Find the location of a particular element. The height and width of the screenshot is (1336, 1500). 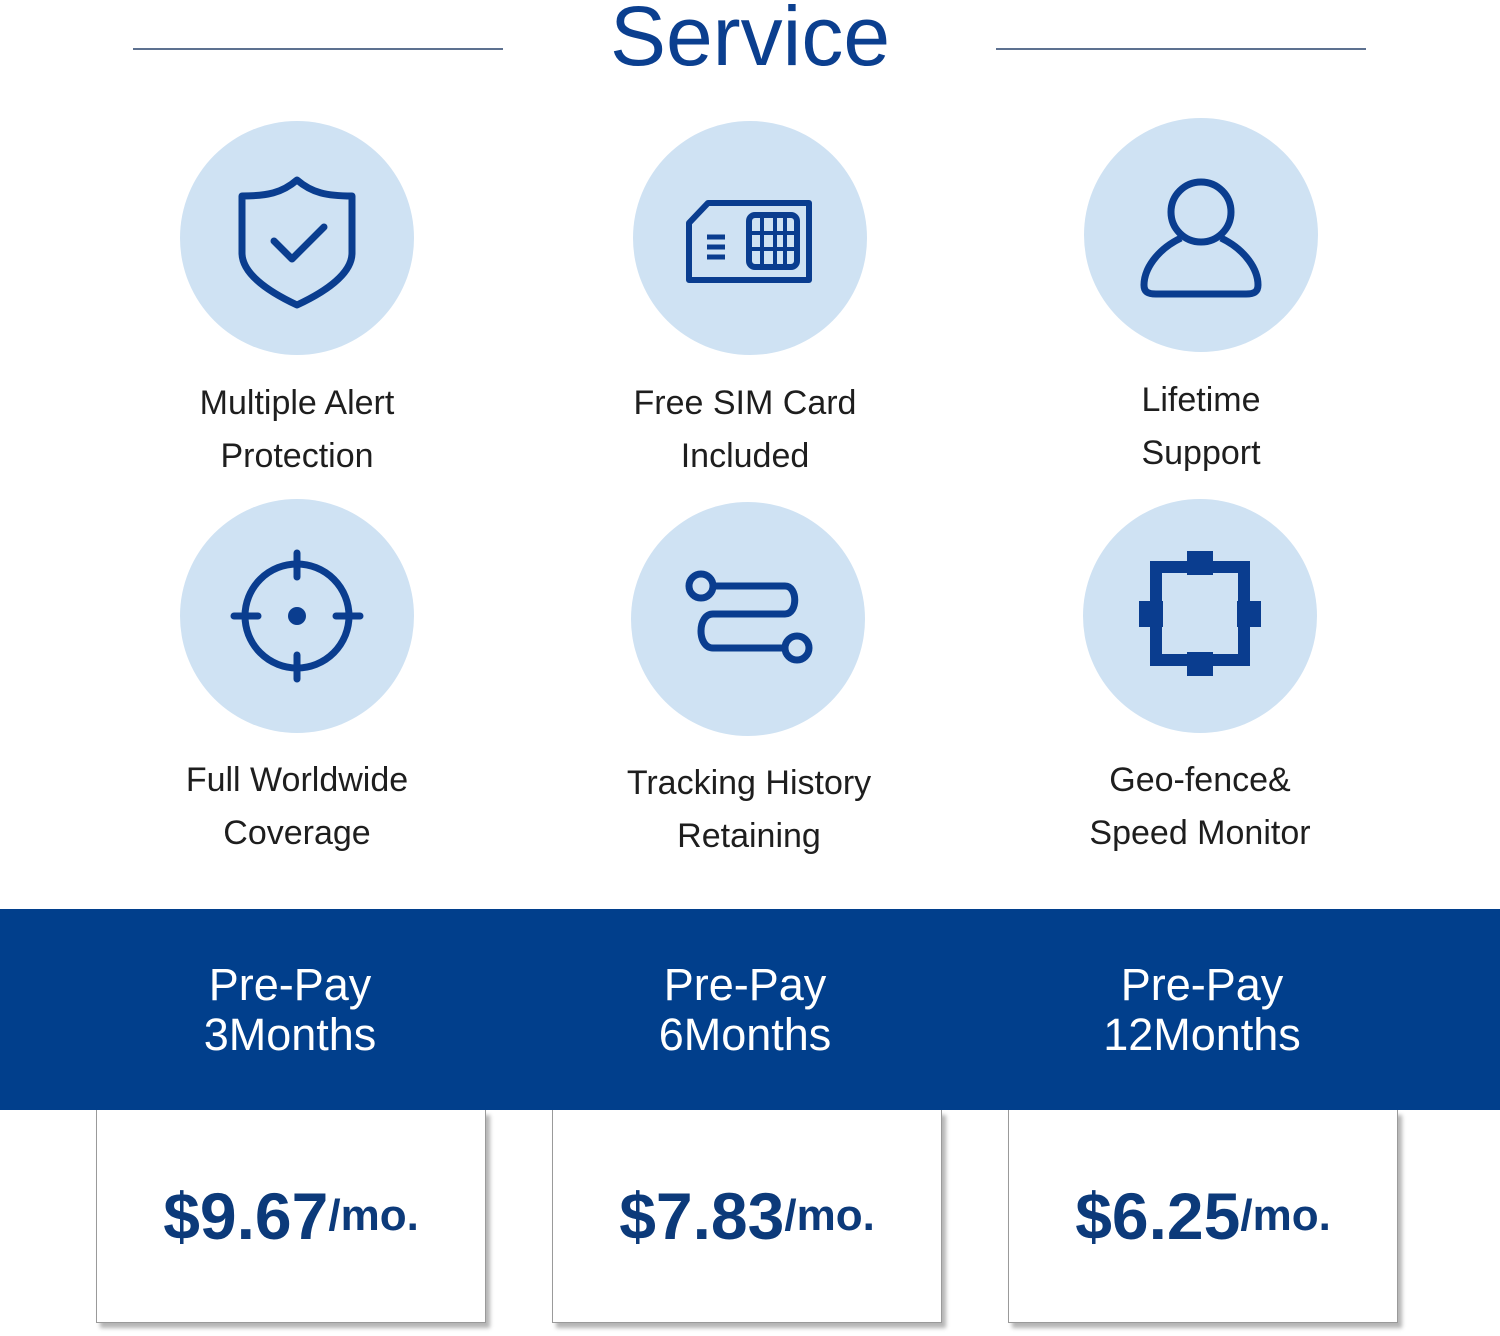

price-value: $6.25 is located at coordinates (1158, 1216).